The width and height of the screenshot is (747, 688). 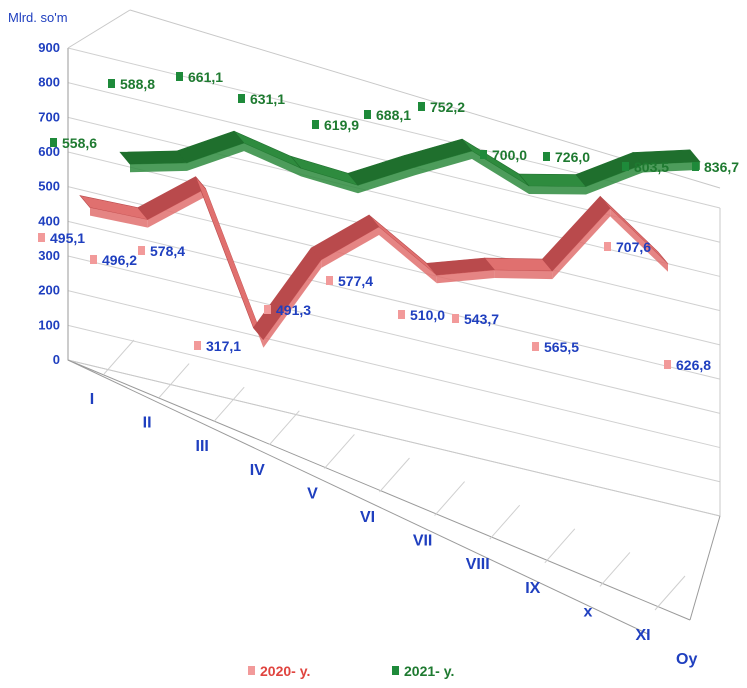 I want to click on data-label: 700,0, so click(x=509, y=155).